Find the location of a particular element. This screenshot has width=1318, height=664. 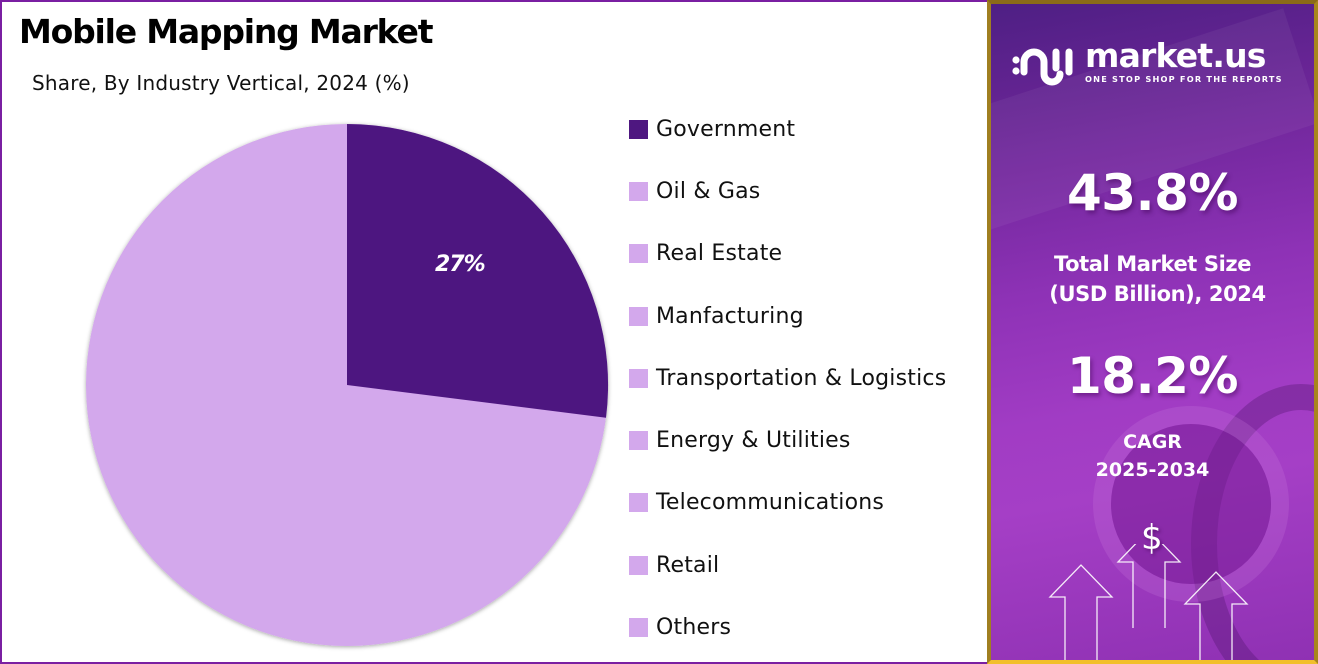

pie-slice-government is located at coordinates (478, 270).